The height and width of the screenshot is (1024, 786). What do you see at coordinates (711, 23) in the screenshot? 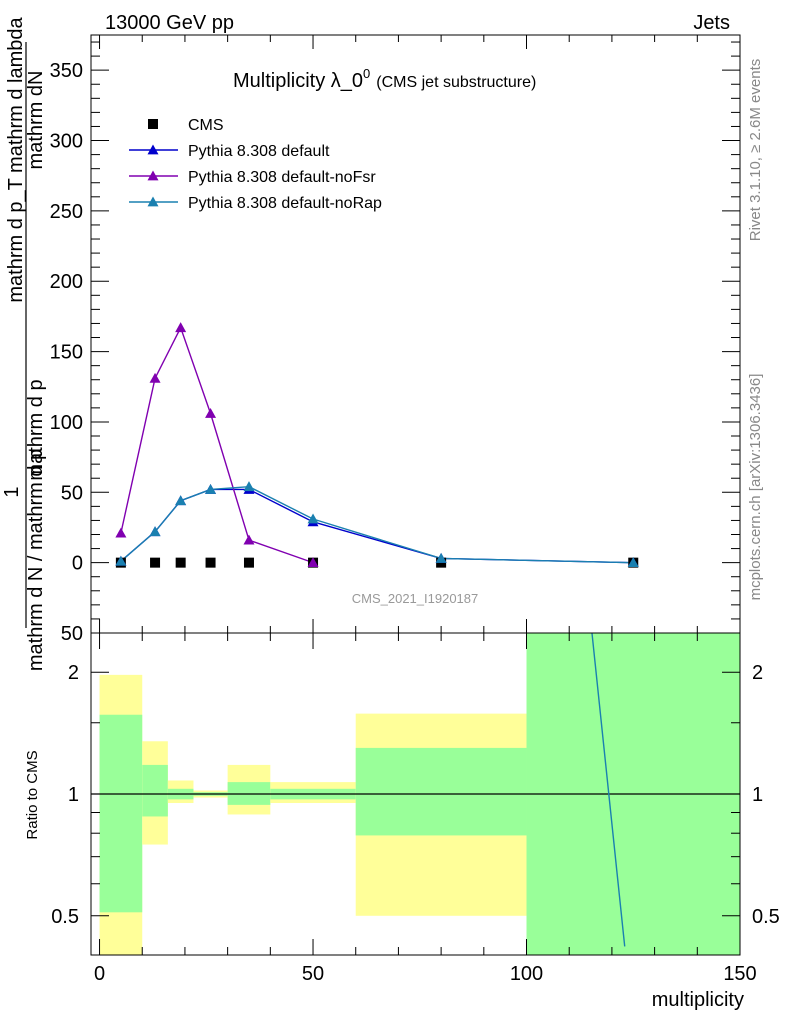
I see `header-jets-label: Jets` at bounding box center [711, 23].